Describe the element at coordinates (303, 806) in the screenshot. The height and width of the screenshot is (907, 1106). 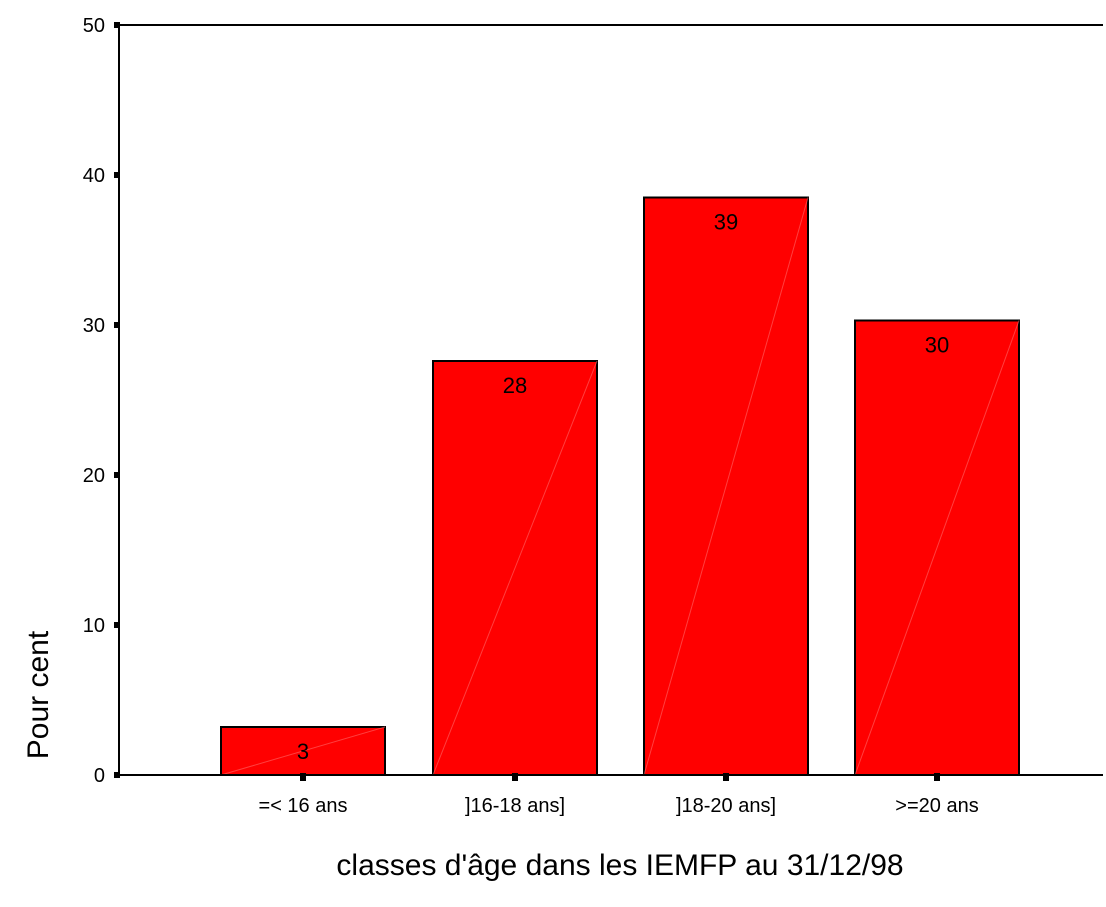
I see `x-tick-label: =< 16 ans` at that location.